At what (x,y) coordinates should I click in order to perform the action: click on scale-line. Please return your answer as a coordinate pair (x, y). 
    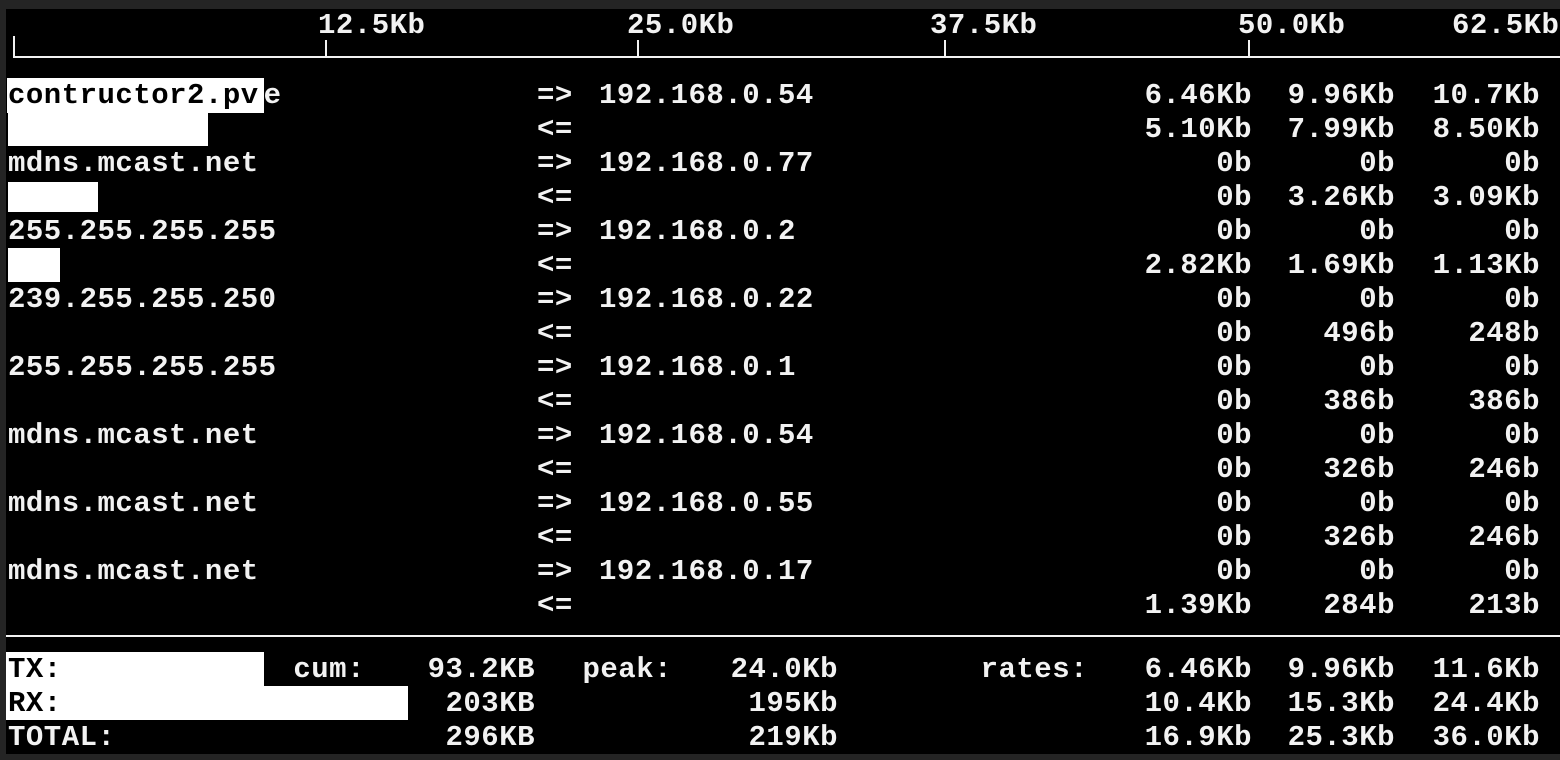
    Looking at the image, I should click on (786, 57).